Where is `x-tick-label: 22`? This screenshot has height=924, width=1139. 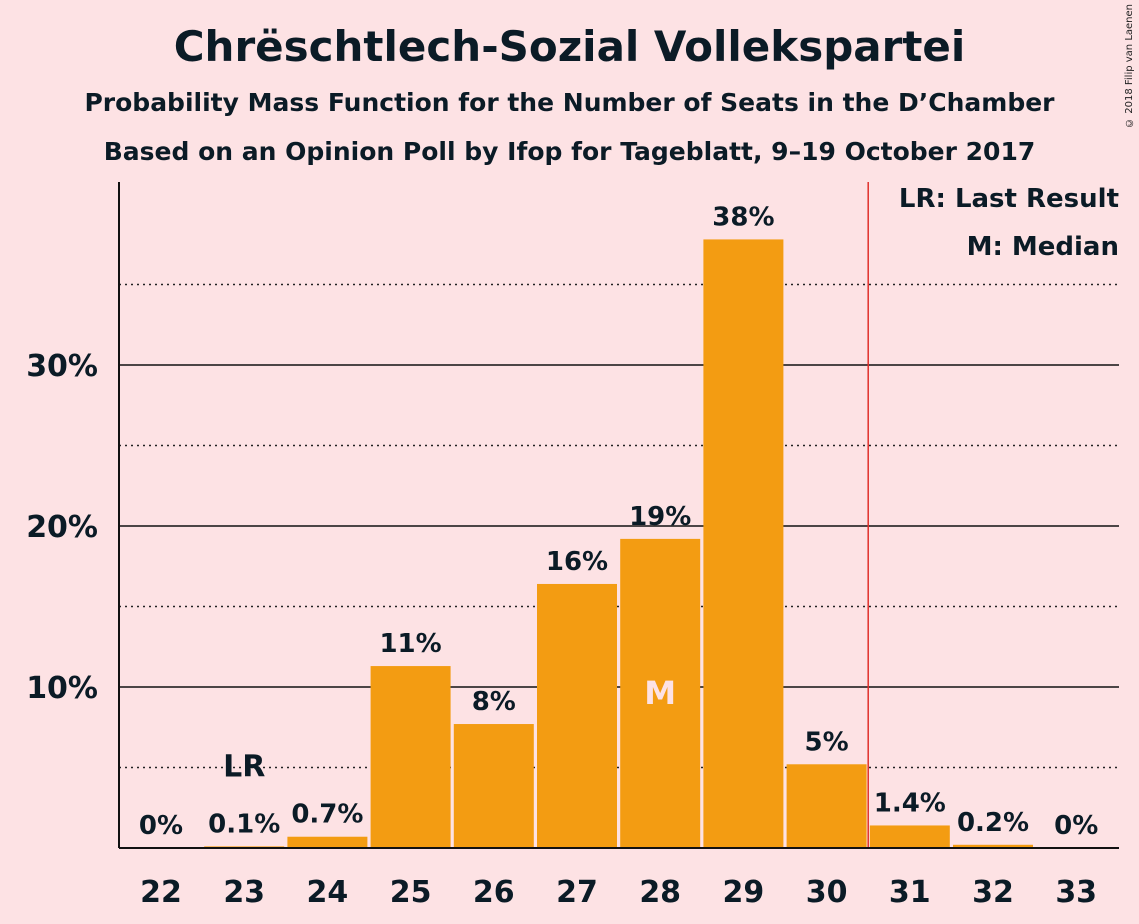
x-tick-label: 22 is located at coordinates (161, 892).